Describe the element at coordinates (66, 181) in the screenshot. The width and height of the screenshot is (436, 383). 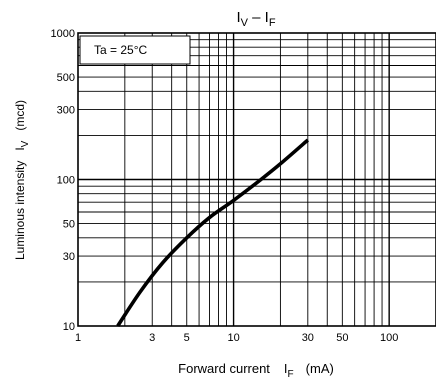
I see `y-tick-label: 100` at that location.